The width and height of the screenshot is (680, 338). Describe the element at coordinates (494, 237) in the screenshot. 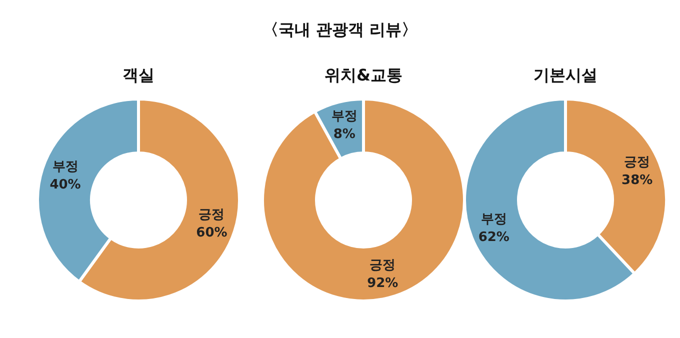

I see `data-label: 62%` at that location.